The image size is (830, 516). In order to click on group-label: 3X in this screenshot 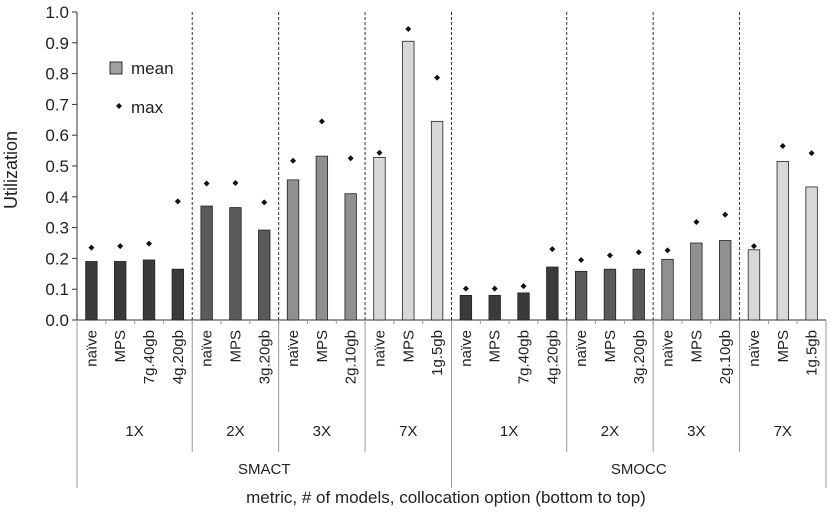, I will do `click(322, 431)`.